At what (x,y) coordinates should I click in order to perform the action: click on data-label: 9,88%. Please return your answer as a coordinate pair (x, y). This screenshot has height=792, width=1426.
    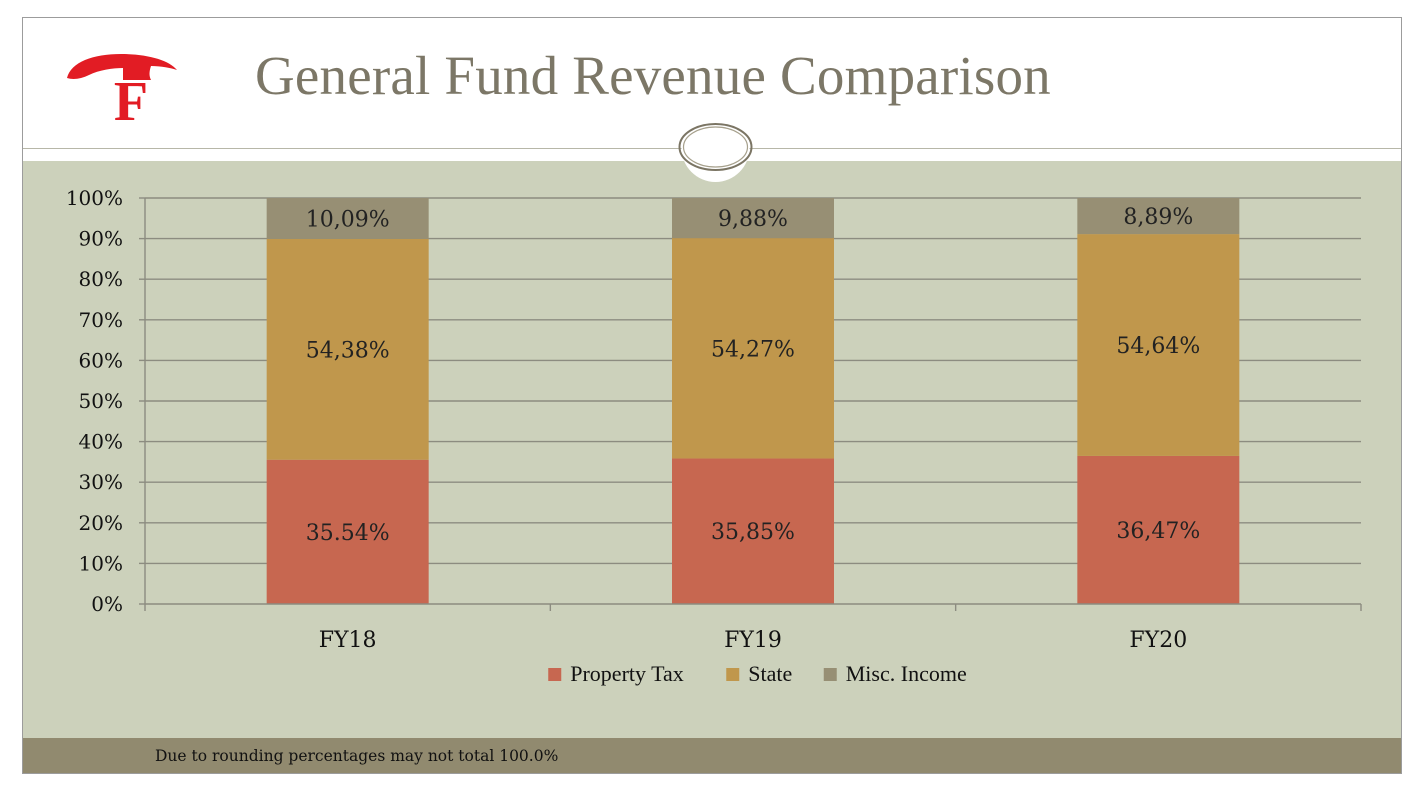
    Looking at the image, I should click on (753, 219).